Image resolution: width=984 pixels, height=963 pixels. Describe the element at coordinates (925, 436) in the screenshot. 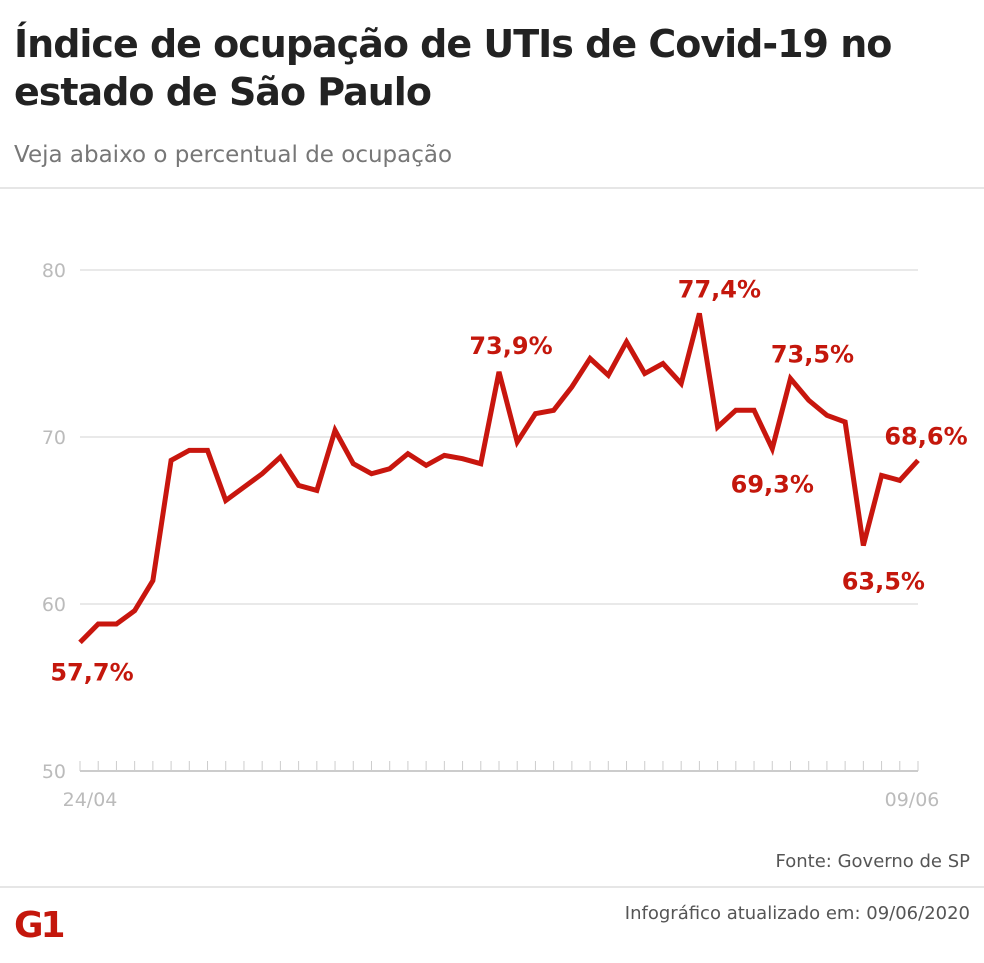

I see `data-label: 68,6%` at that location.